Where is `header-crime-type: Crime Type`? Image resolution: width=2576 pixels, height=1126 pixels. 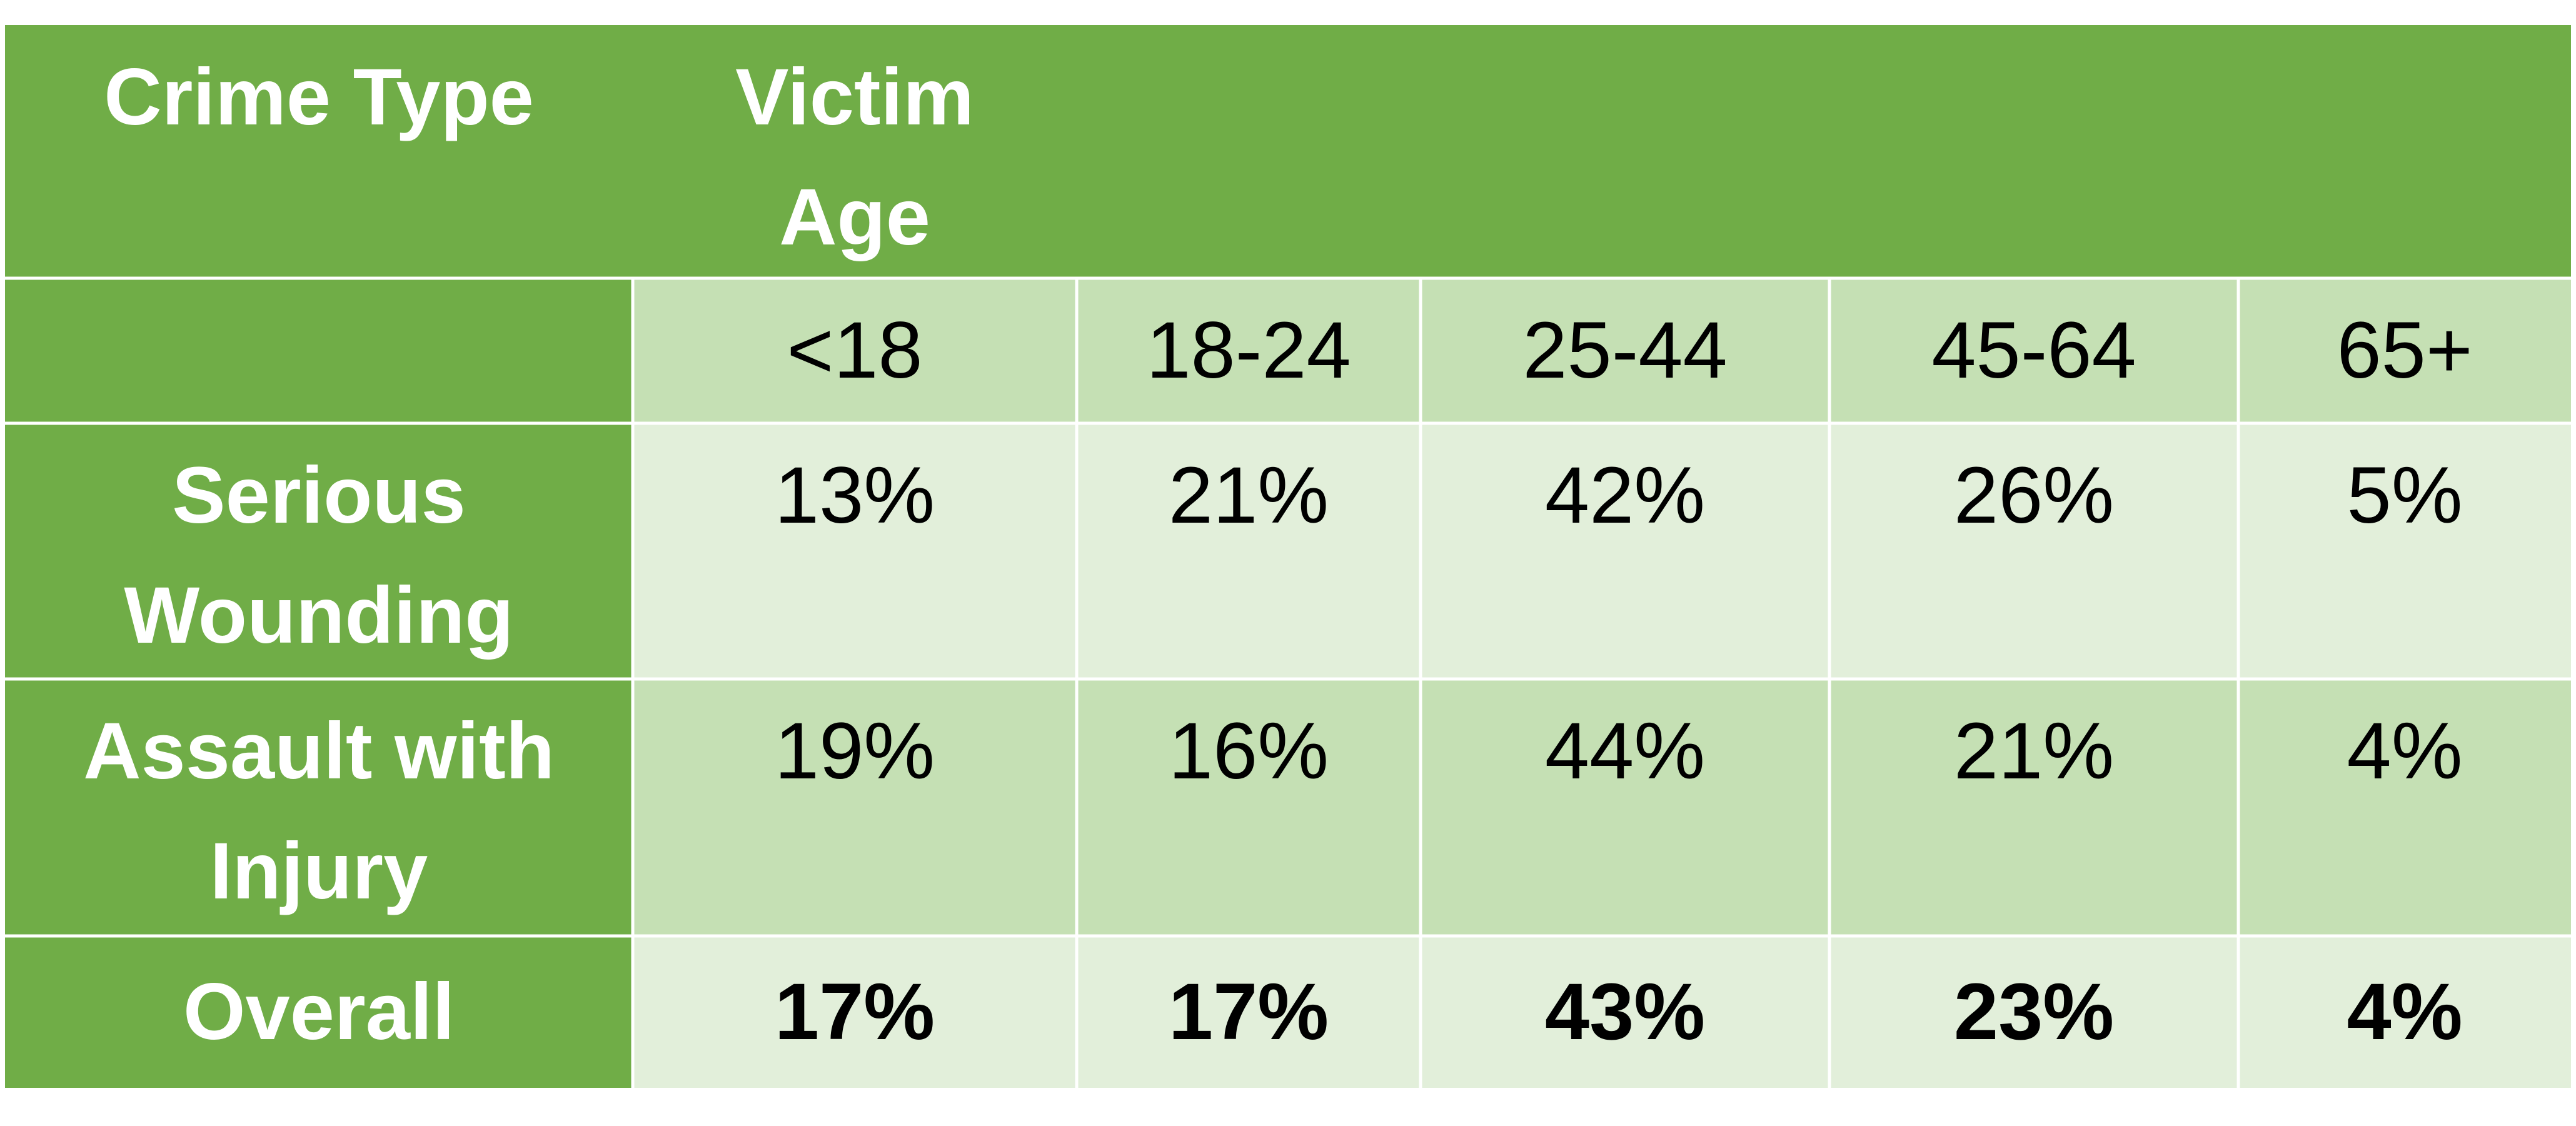
header-crime-type: Crime Type is located at coordinates (319, 97).